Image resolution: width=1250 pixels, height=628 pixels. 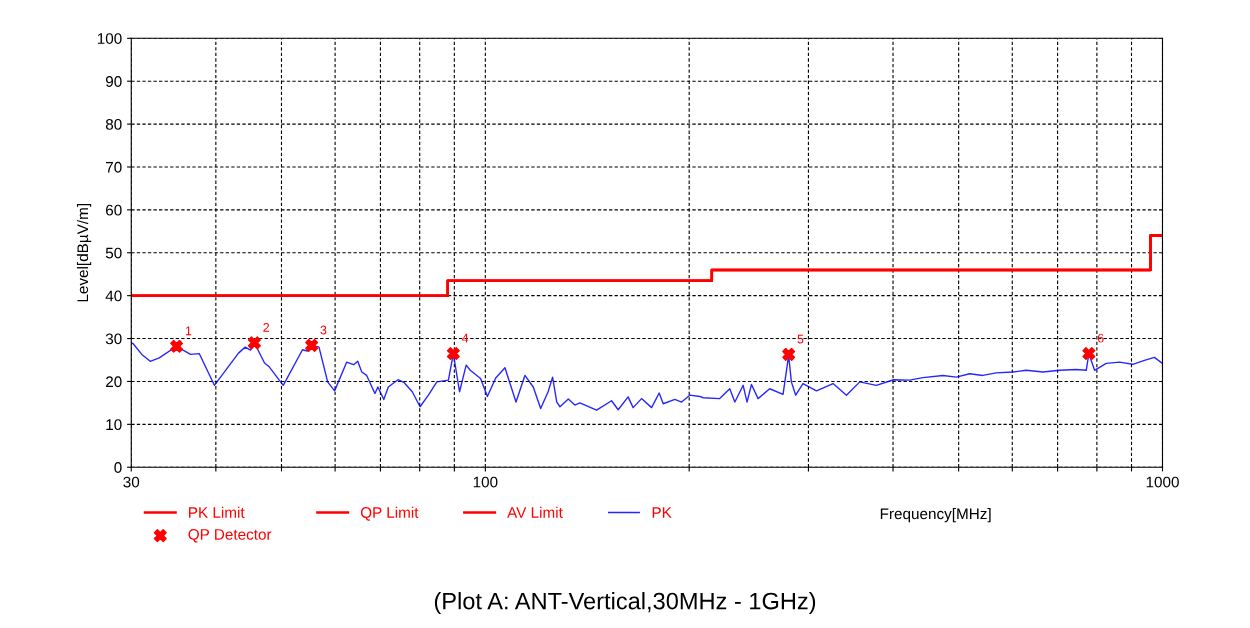 I want to click on y-axis-title: Level[dBµV/m], so click(x=84, y=253).